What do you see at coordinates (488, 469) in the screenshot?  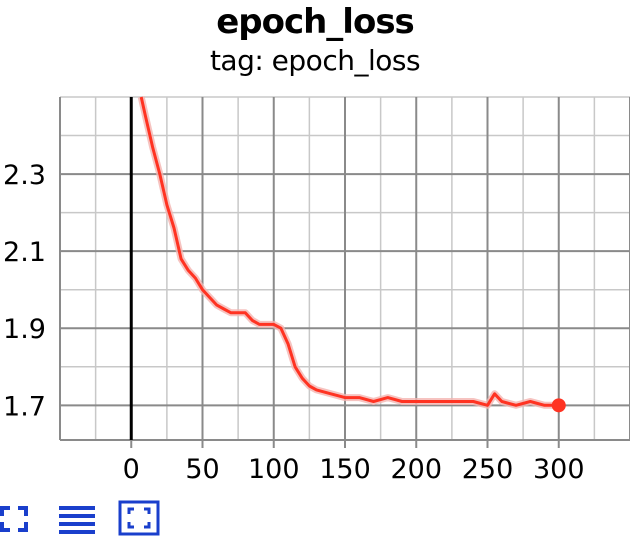 I see `x-tick-label: 250` at bounding box center [488, 469].